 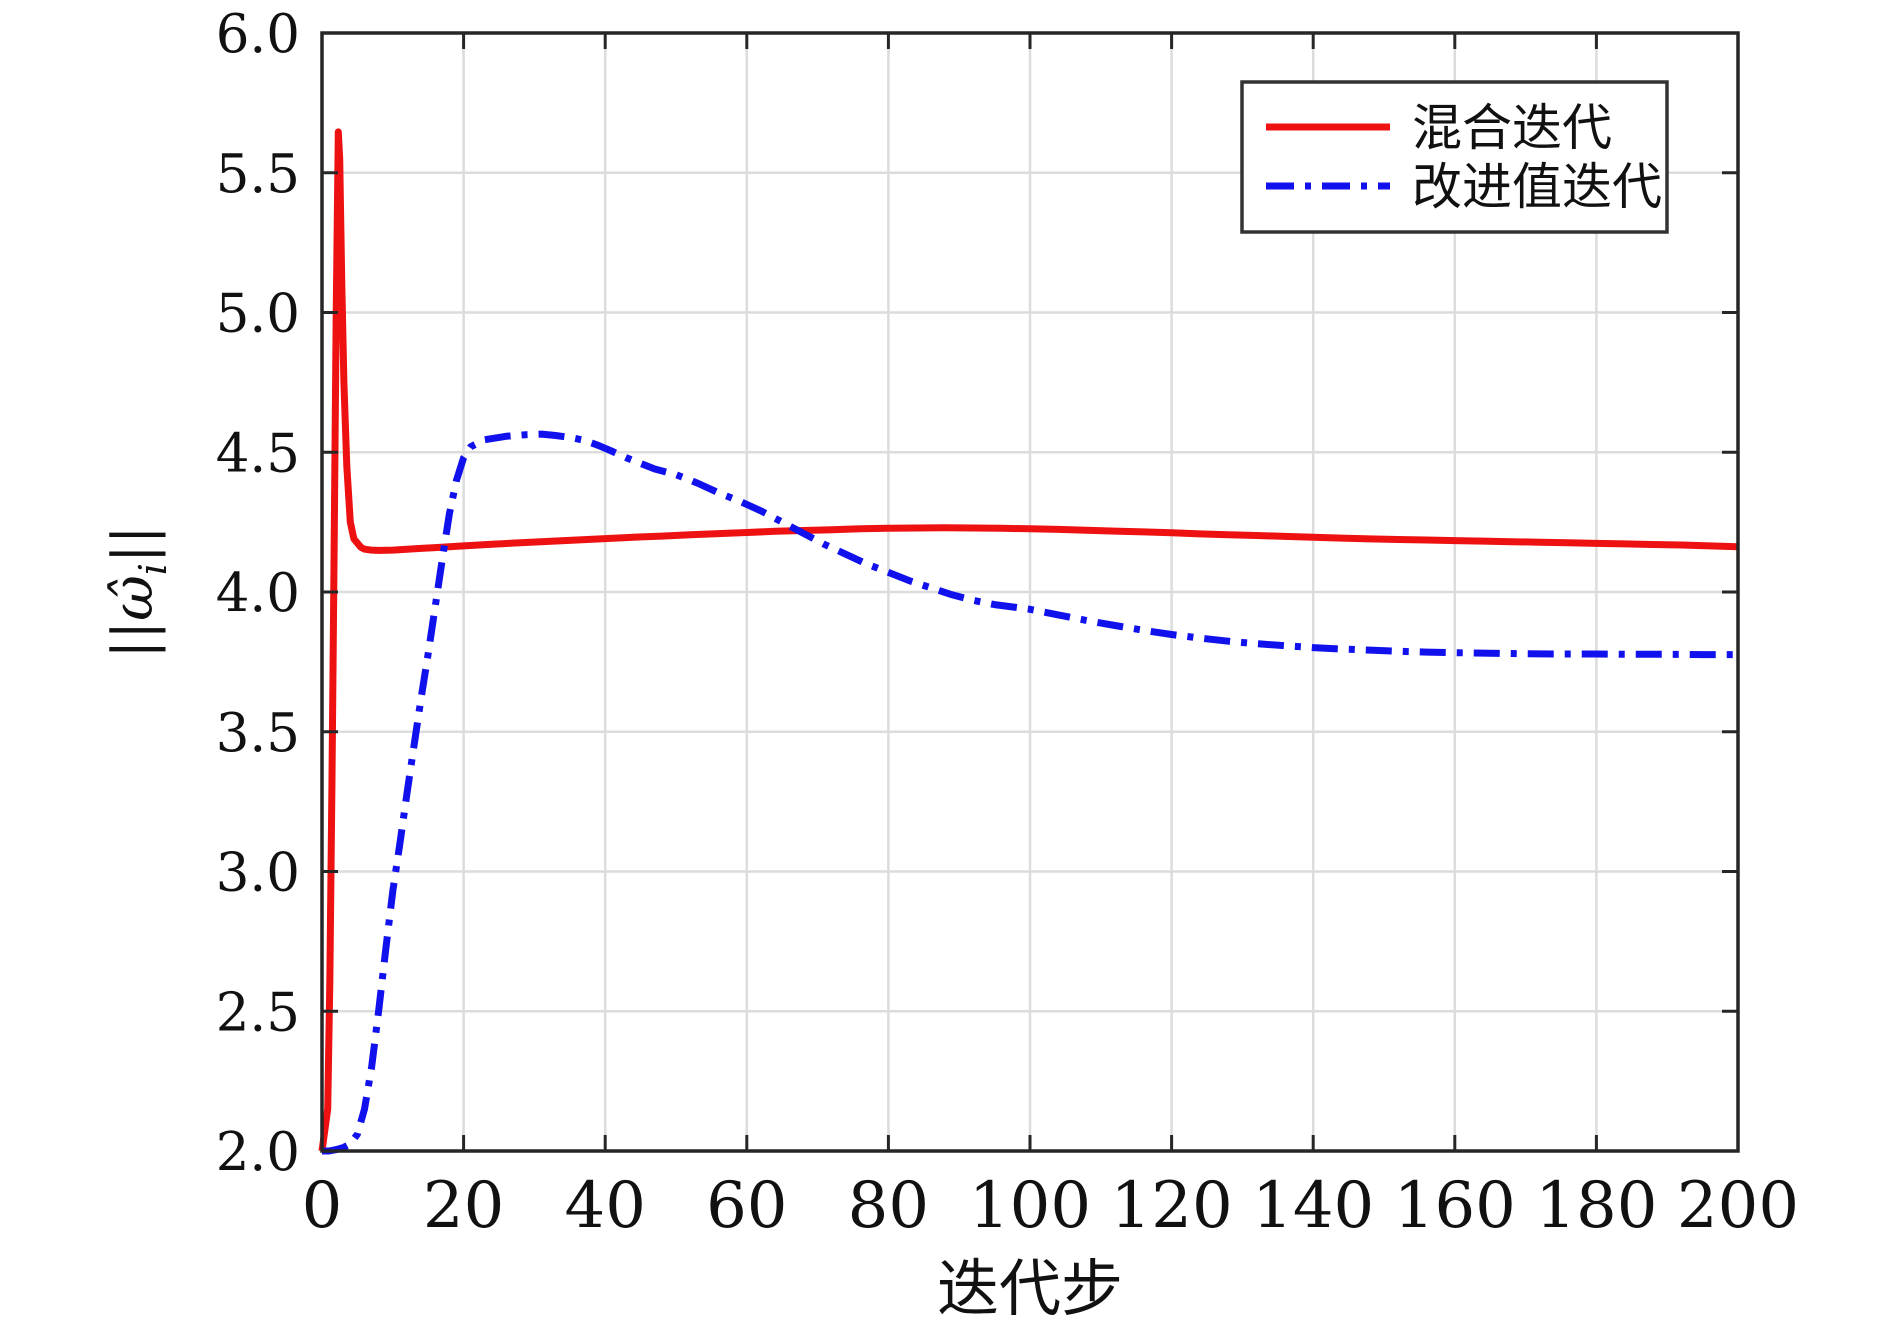 What do you see at coordinates (1537, 187) in the screenshot?
I see `legend-label-1: 改进值迭代` at bounding box center [1537, 187].